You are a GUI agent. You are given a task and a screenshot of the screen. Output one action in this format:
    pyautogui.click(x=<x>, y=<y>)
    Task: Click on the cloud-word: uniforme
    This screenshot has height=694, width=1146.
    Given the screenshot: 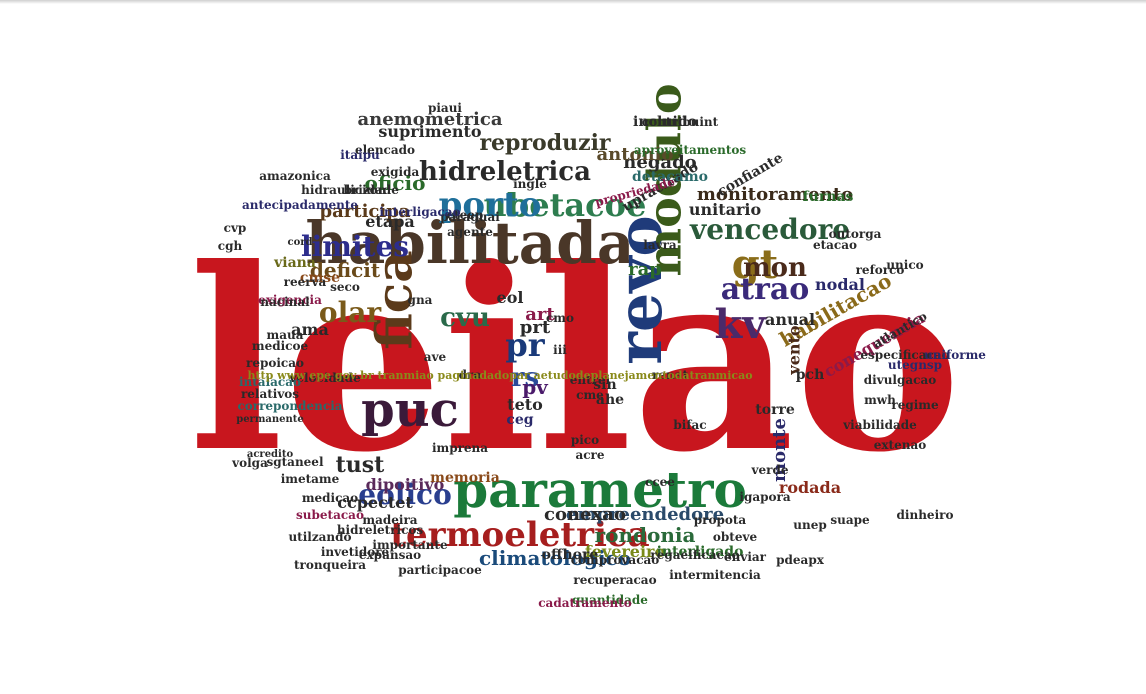 What is the action you would take?
    pyautogui.click(x=955, y=355)
    